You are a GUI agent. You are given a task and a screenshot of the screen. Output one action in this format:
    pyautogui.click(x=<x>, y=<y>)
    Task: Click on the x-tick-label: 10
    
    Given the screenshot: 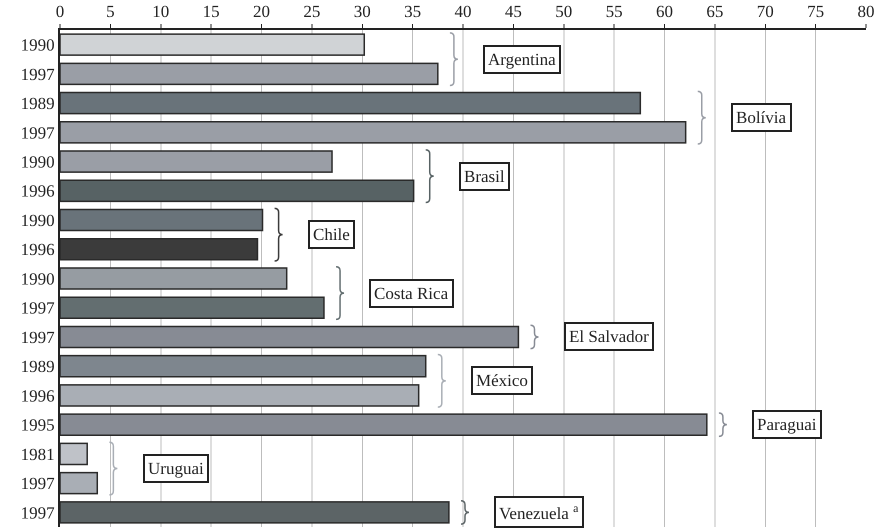 What is the action you would take?
    pyautogui.click(x=161, y=12)
    